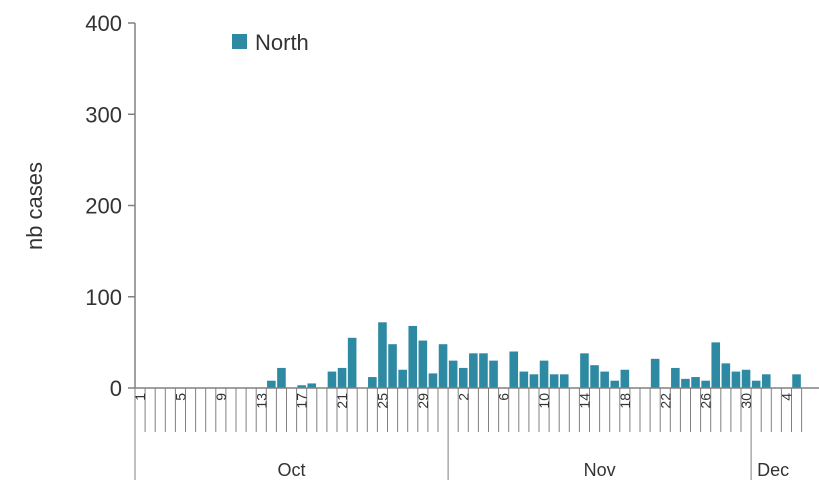  I want to click on x-tick-label: 10, so click(544, 401).